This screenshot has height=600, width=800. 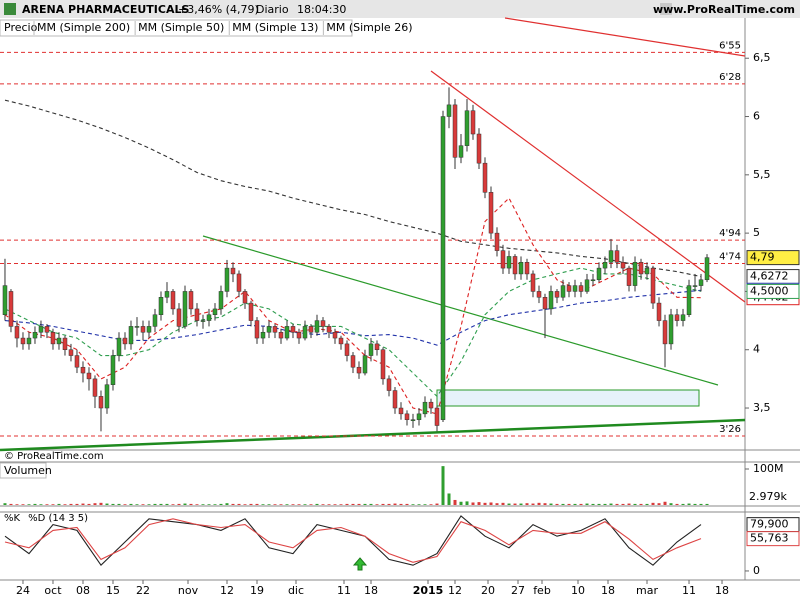 I want to click on zone-box, so click(x=568, y=398).